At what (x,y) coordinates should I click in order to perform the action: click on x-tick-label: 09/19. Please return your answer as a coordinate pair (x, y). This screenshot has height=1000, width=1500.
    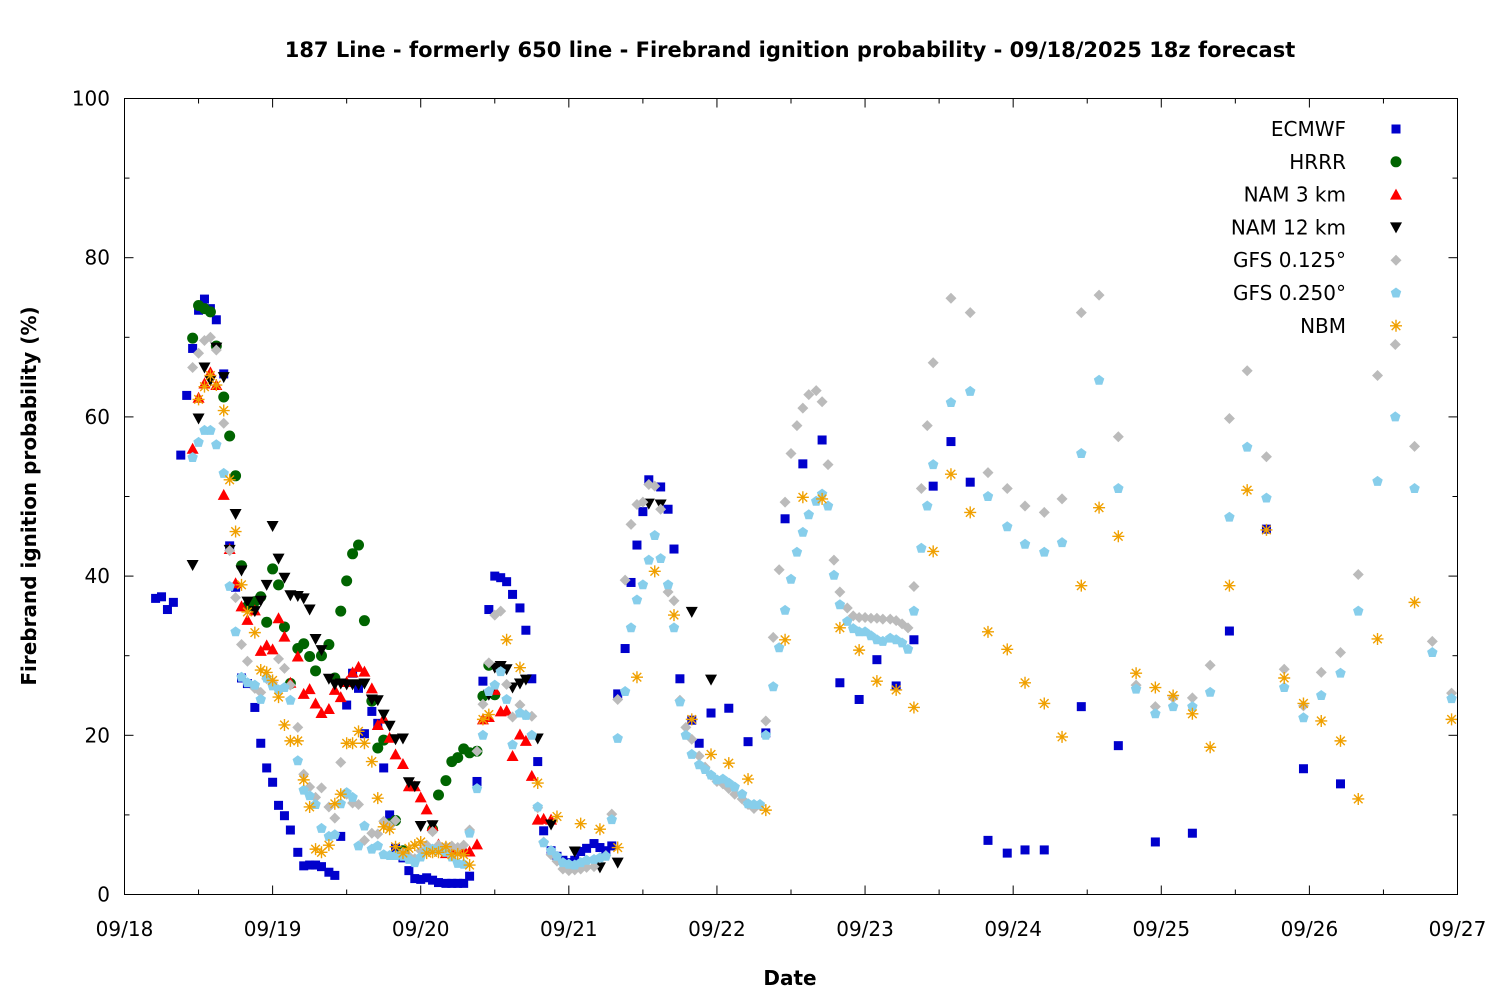
    Looking at the image, I should click on (273, 929).